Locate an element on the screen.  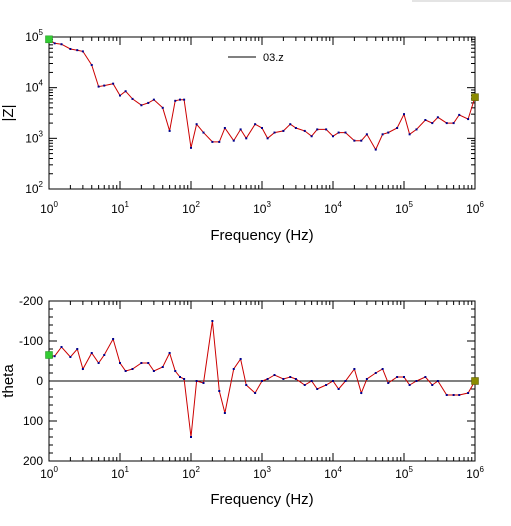
phase-start-marker is located at coordinates (49, 355).